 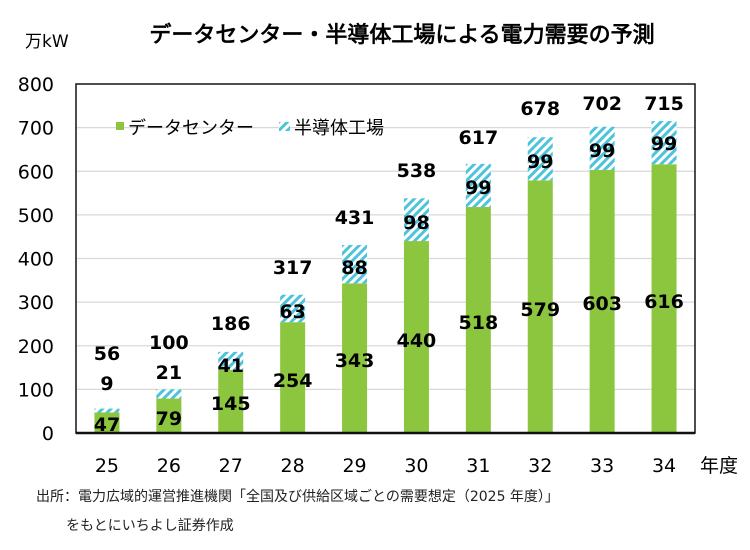 I want to click on semiconductor-value-label: 41, so click(x=231, y=366).